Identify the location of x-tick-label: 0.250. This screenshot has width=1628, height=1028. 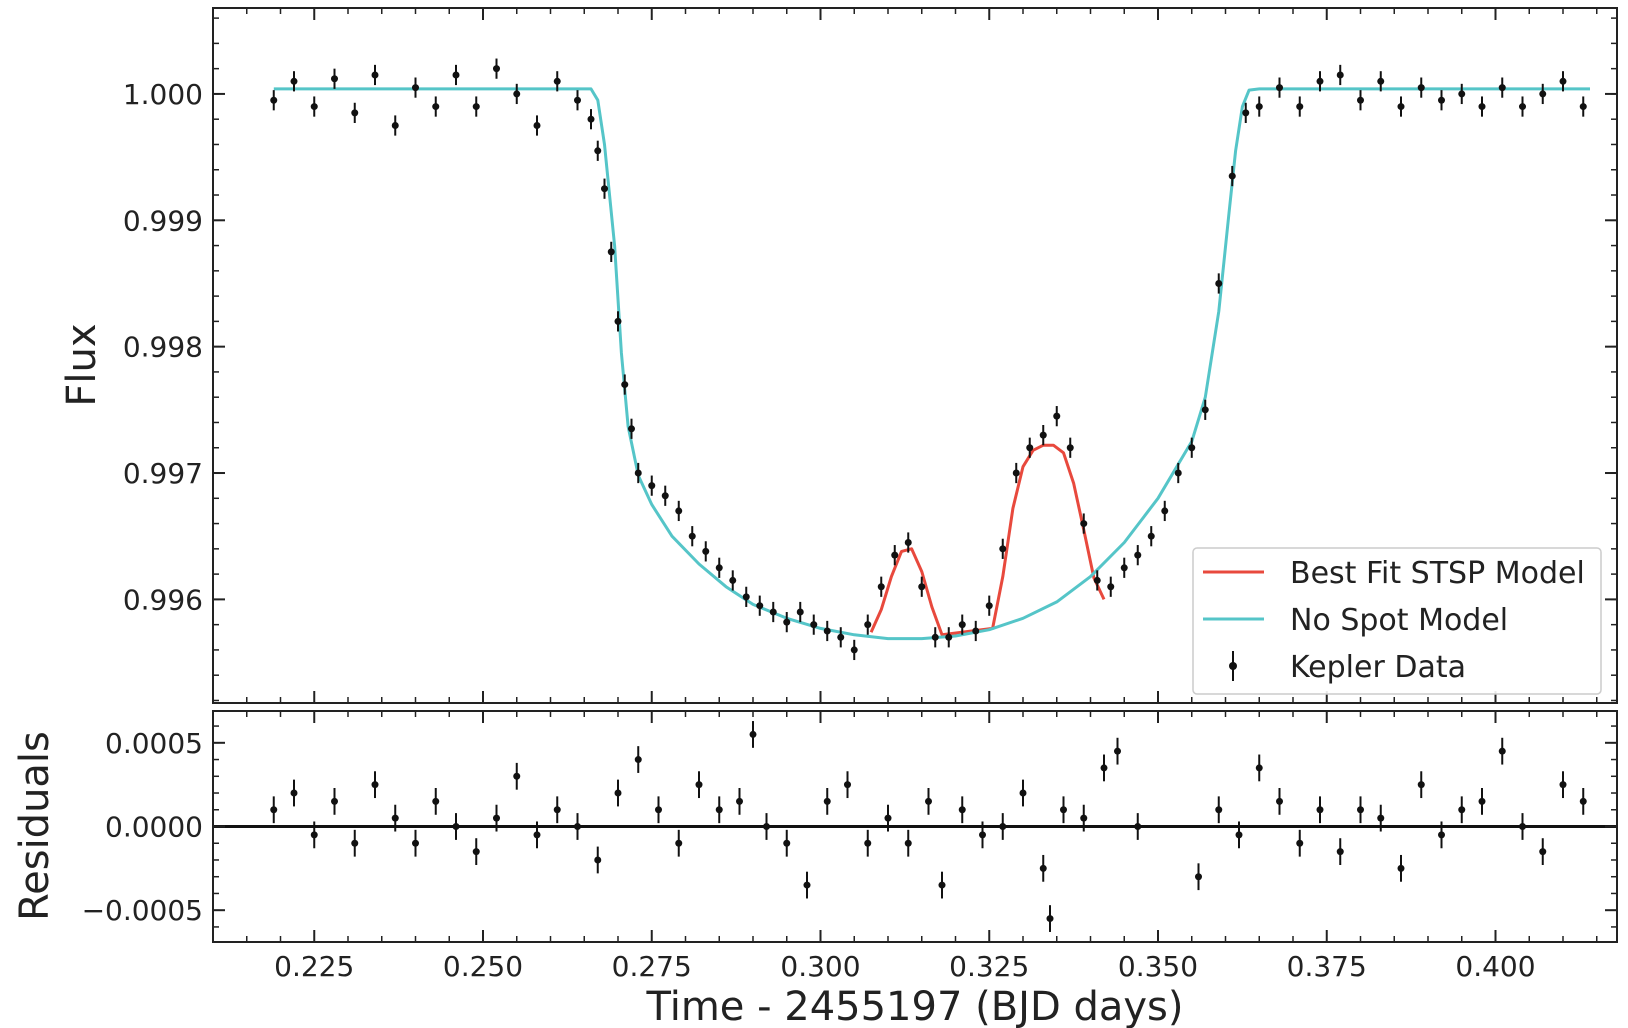
(483, 966).